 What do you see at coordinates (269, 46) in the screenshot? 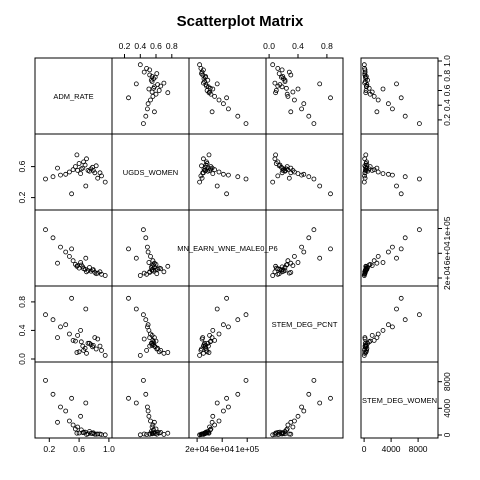
I see `tick-label: 0.0` at bounding box center [269, 46].